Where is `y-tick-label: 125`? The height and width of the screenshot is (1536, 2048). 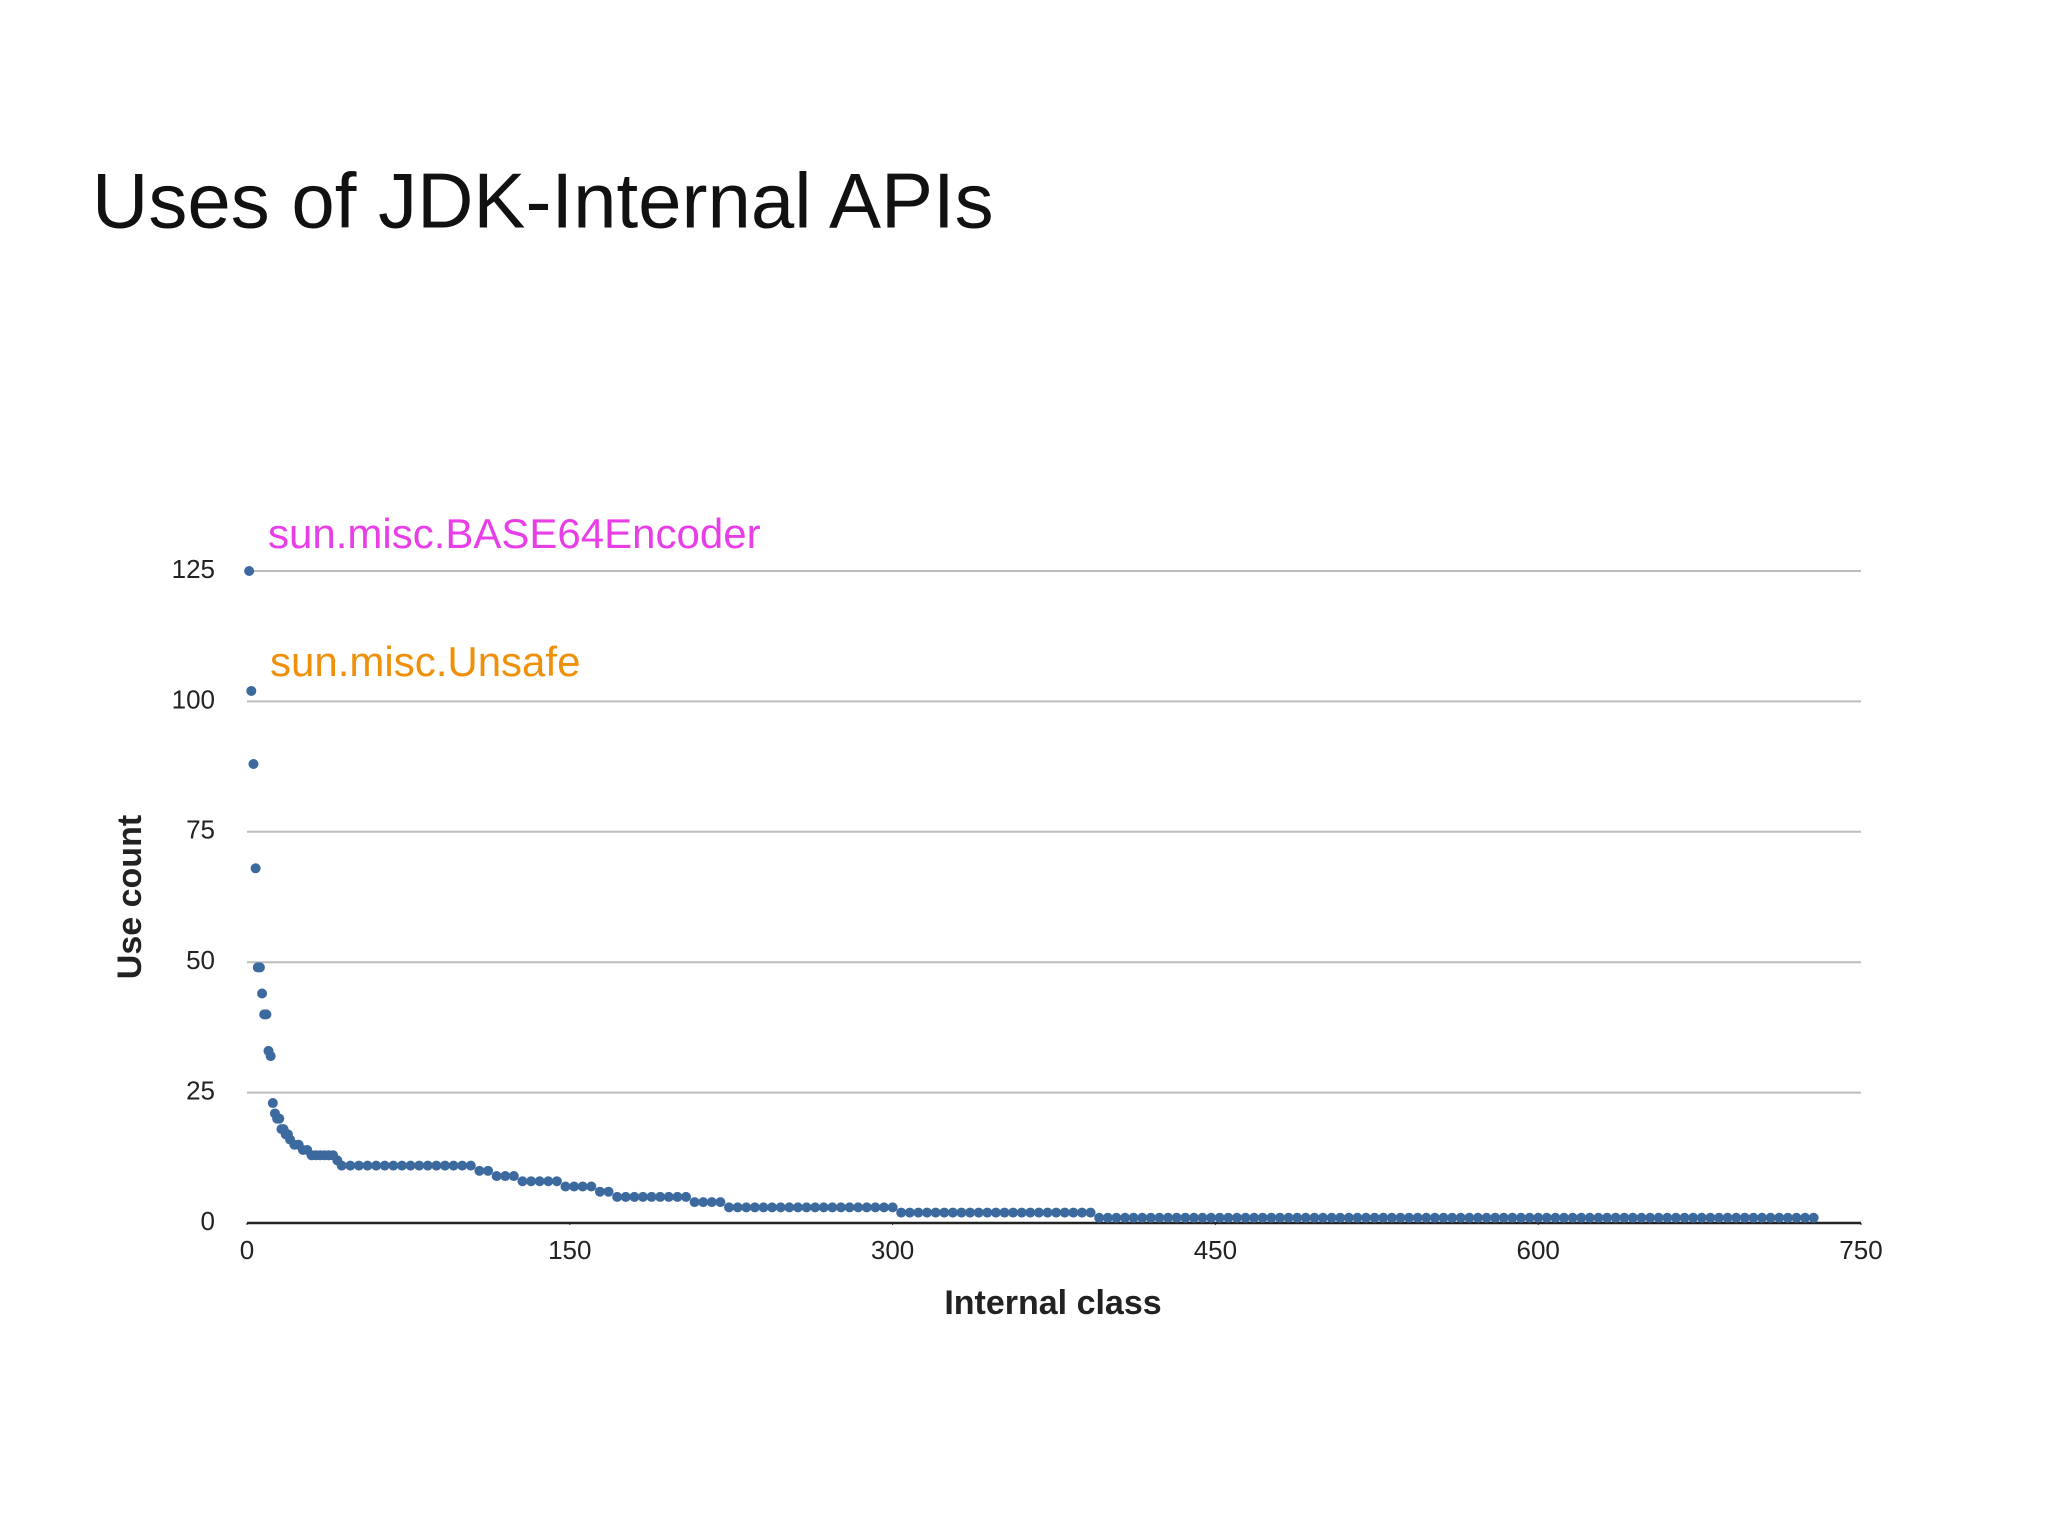 y-tick-label: 125 is located at coordinates (193, 569).